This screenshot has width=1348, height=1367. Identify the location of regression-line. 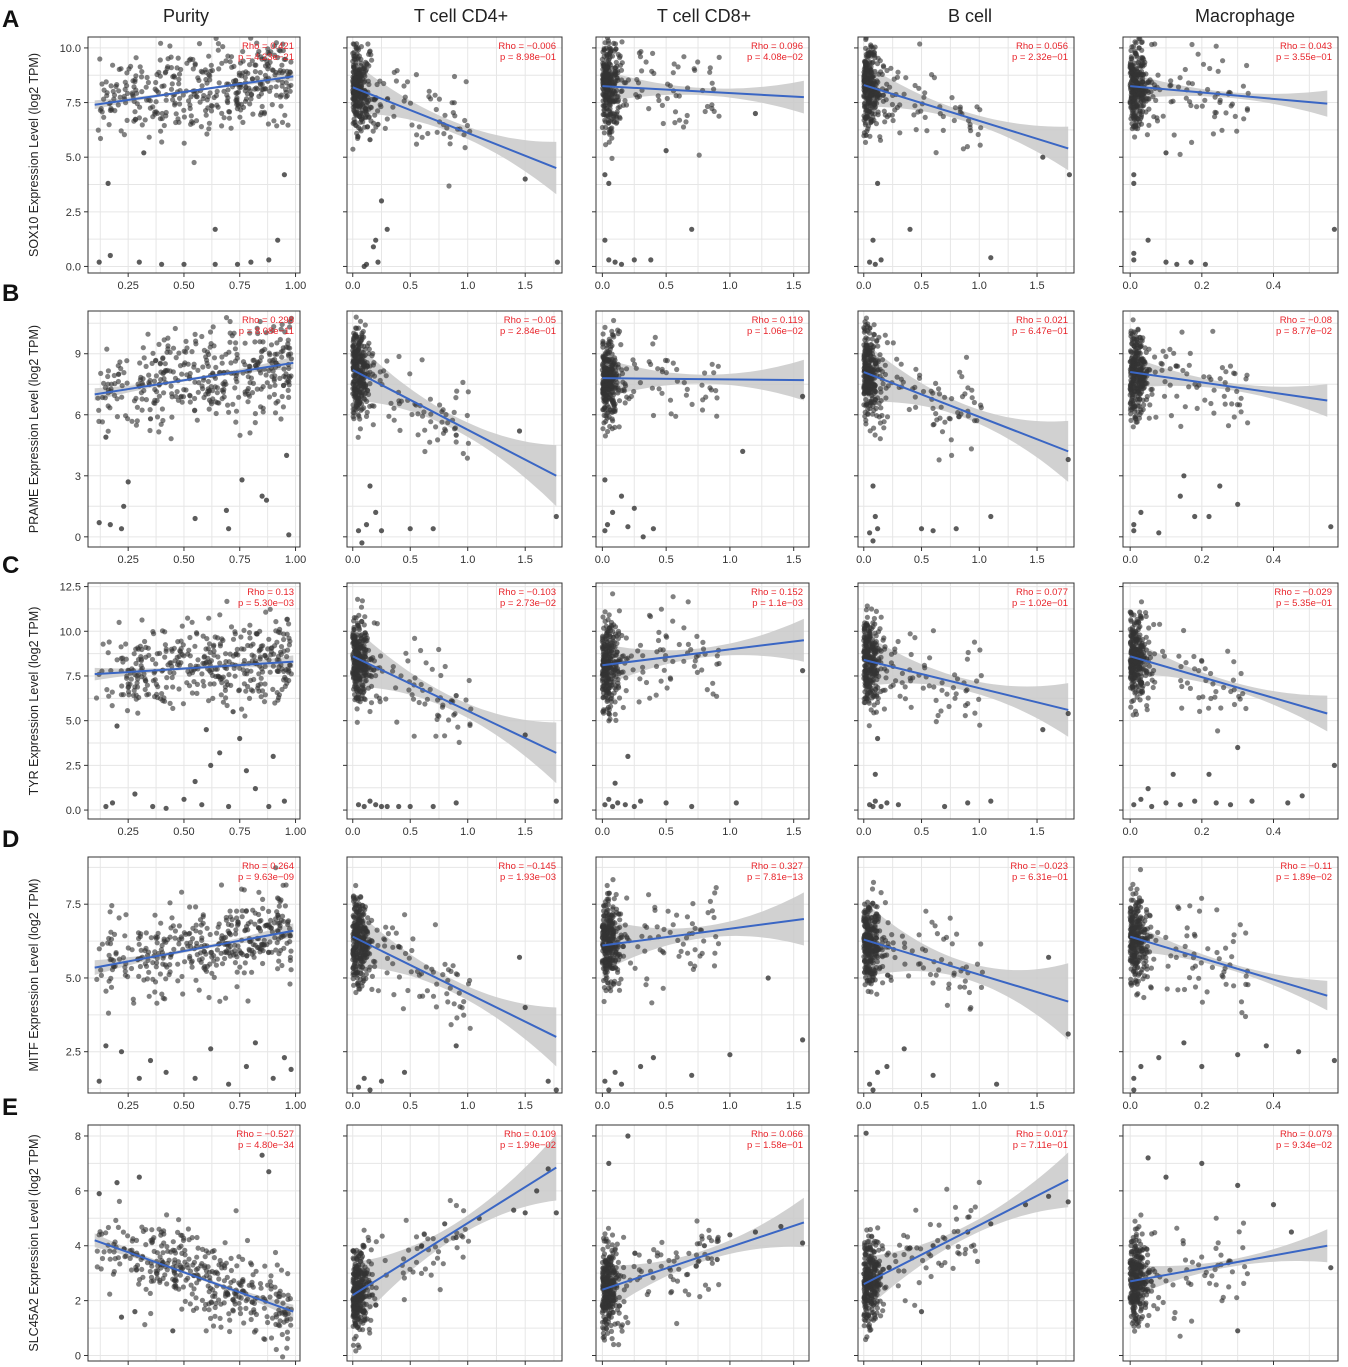
(703, 379).